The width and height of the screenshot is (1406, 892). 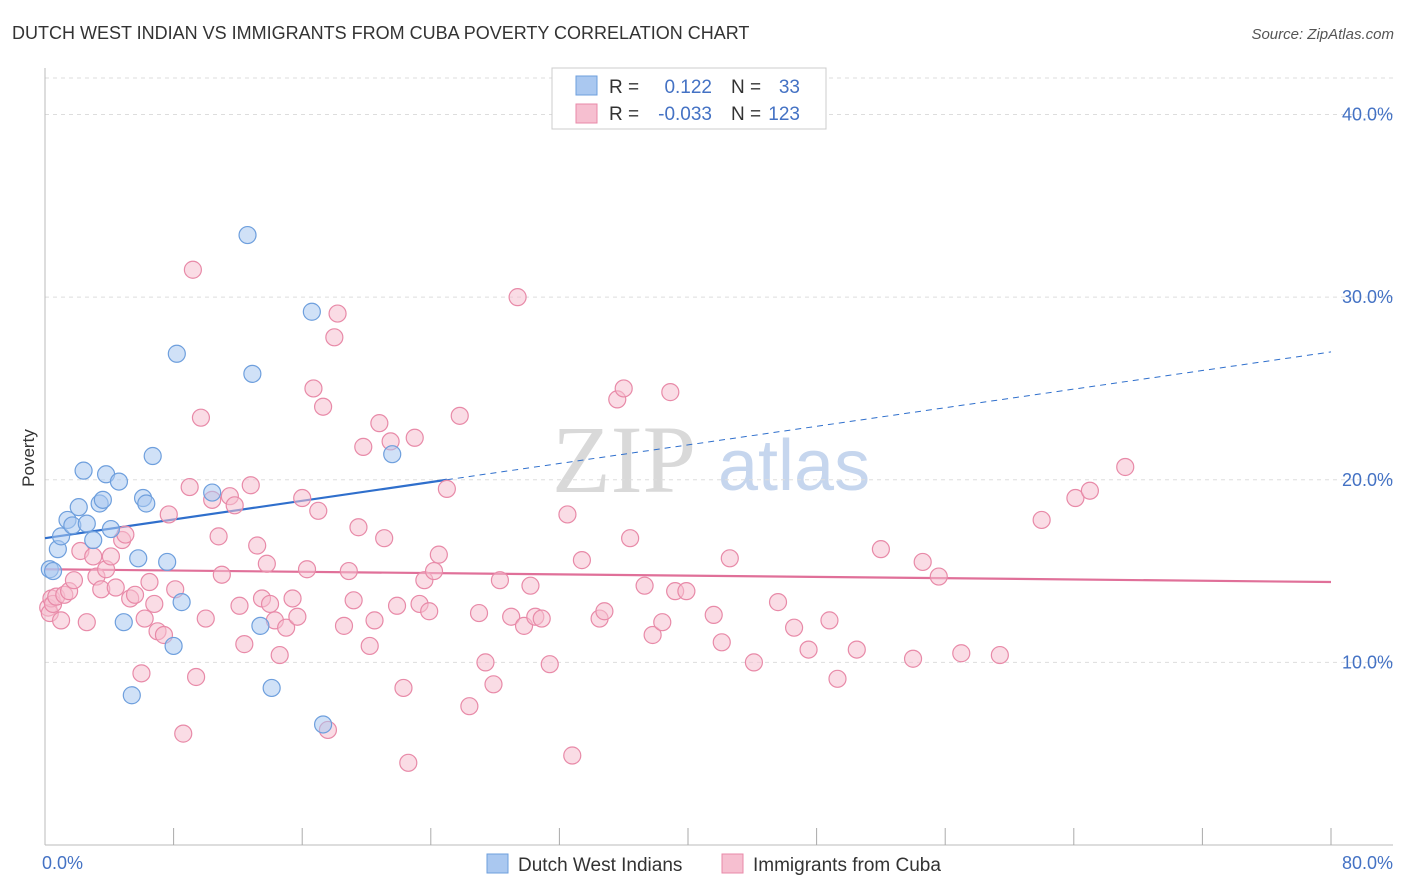 What do you see at coordinates (794, 466) in the screenshot?
I see `watermark-atlas: atlas` at bounding box center [794, 466].